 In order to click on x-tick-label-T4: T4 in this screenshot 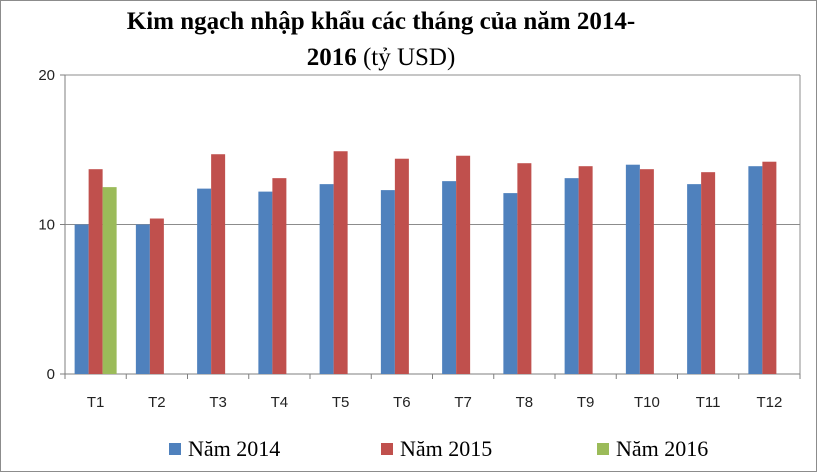, I will do `click(280, 402)`.